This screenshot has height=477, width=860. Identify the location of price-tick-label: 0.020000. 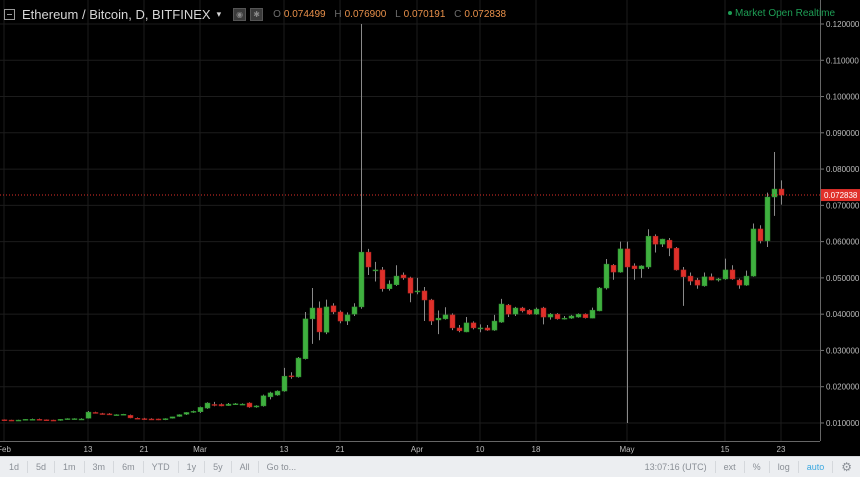
(843, 387).